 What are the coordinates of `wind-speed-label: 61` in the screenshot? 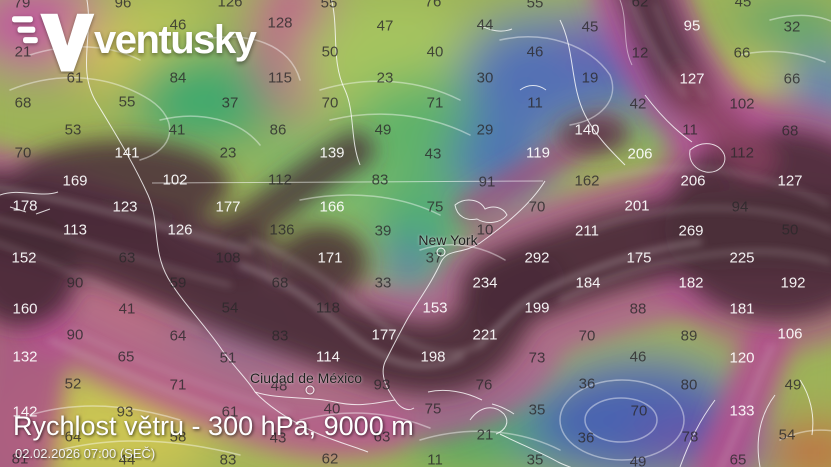 It's located at (230, 412).